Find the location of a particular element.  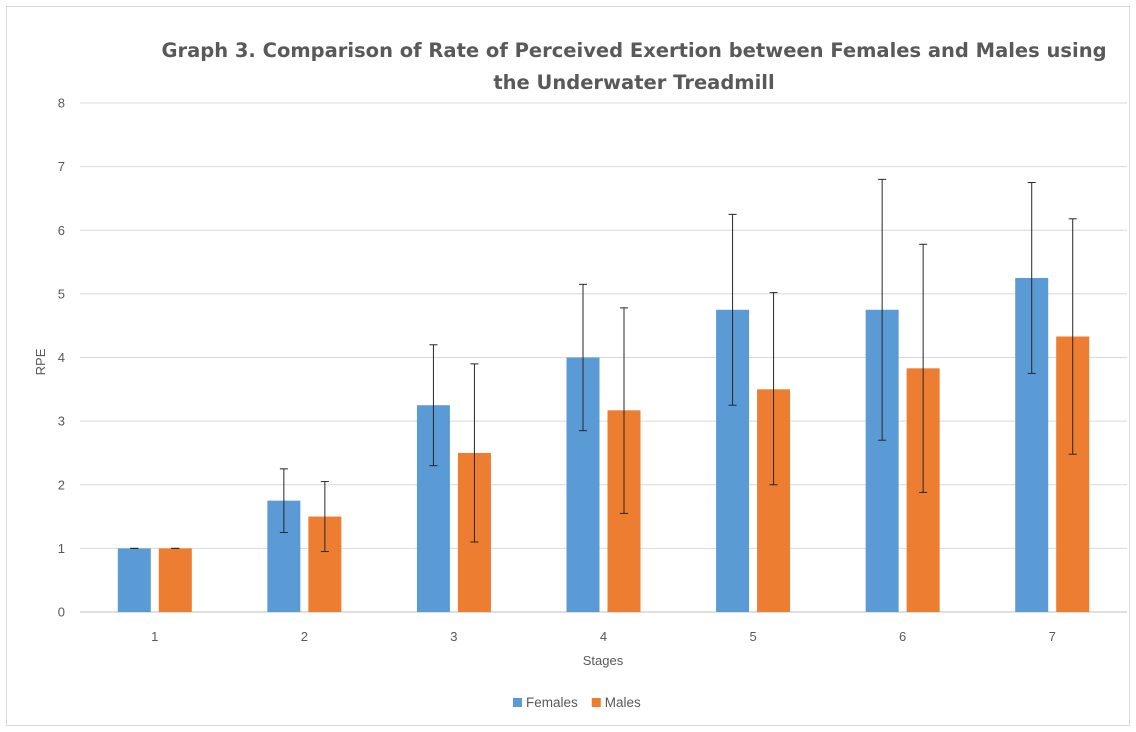

y-tick-label: 0 is located at coordinates (61, 612).